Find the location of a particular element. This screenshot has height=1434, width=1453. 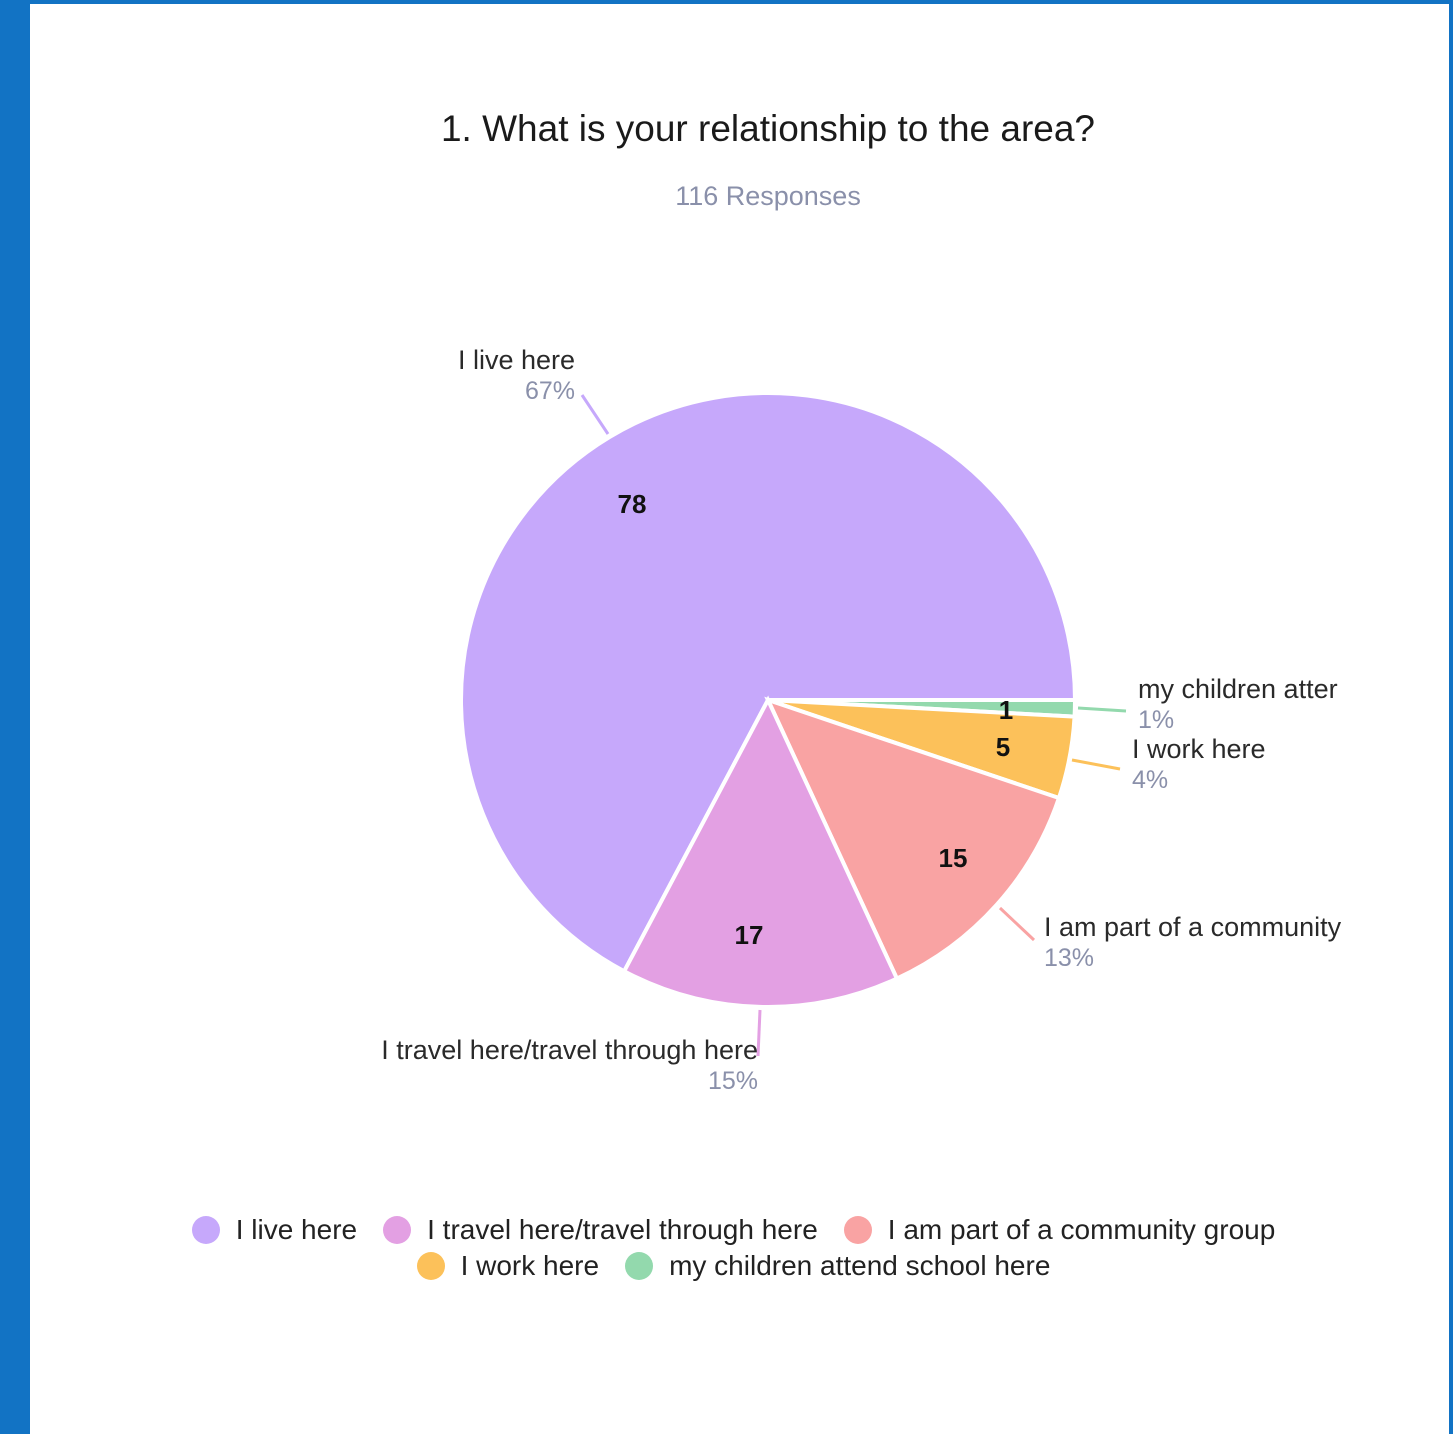

legend-item-school: my children attend school here is located at coordinates (837, 1266).